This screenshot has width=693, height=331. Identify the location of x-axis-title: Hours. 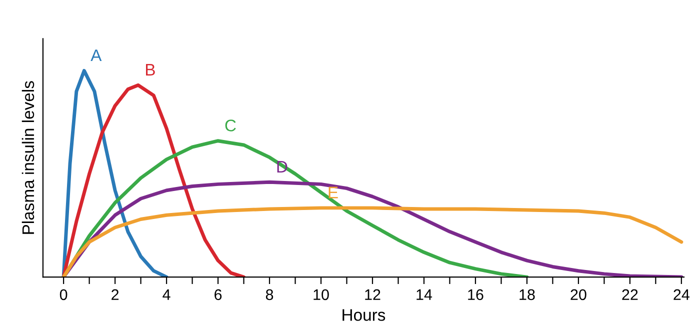
(364, 315).